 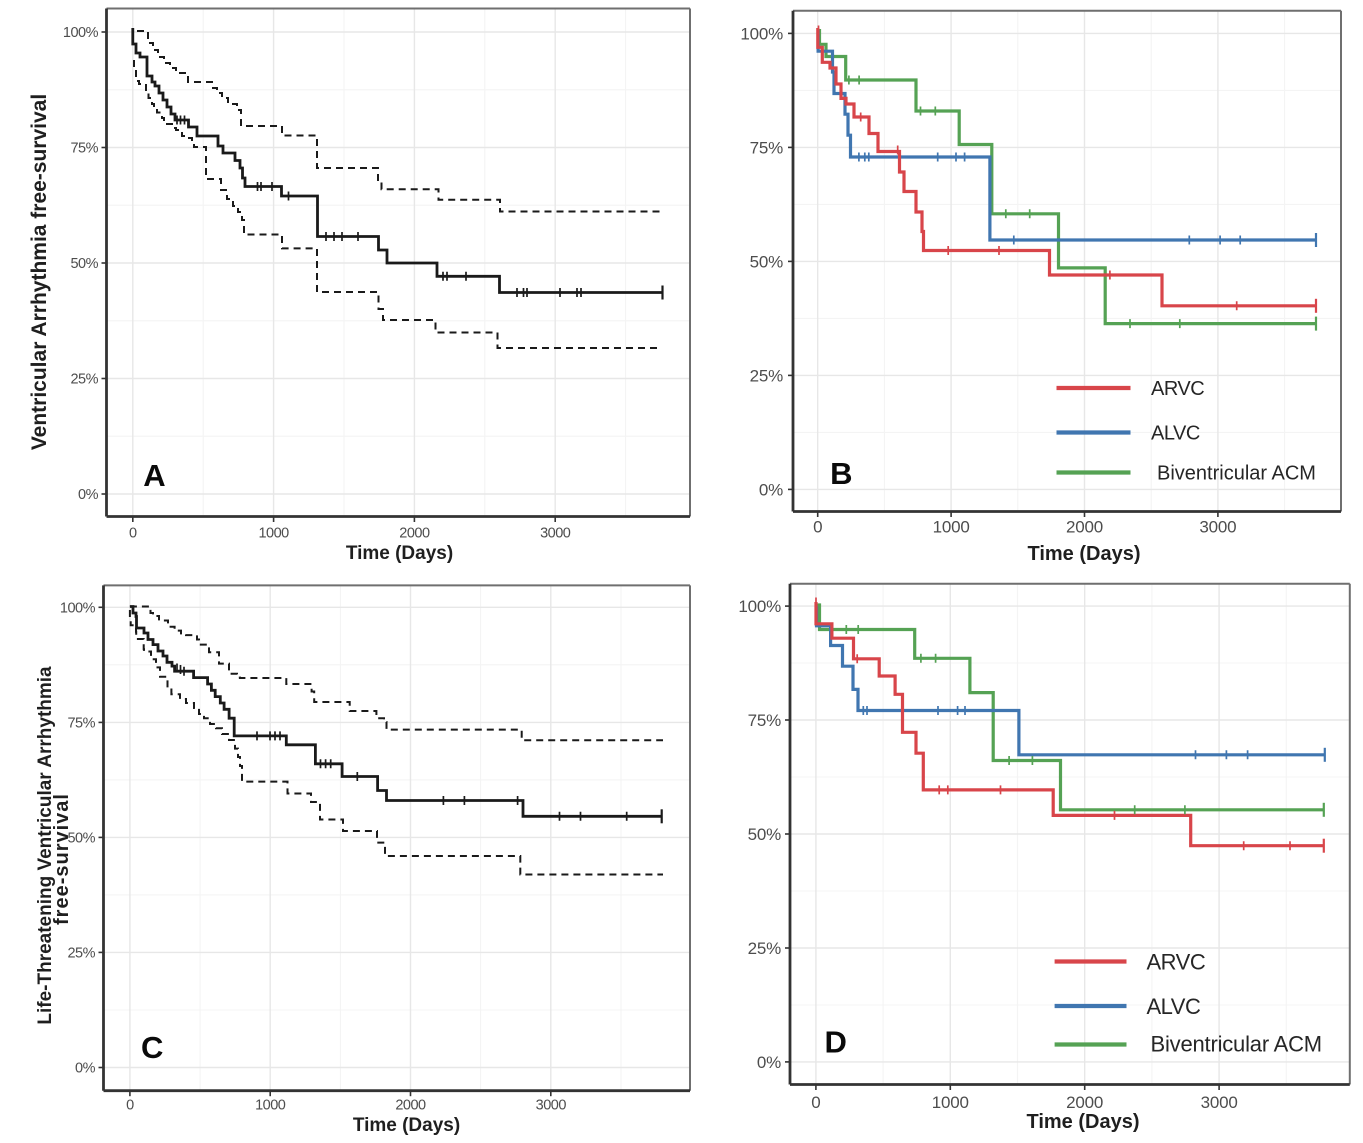 I want to click on svg-text: A, so click(x=154, y=475).